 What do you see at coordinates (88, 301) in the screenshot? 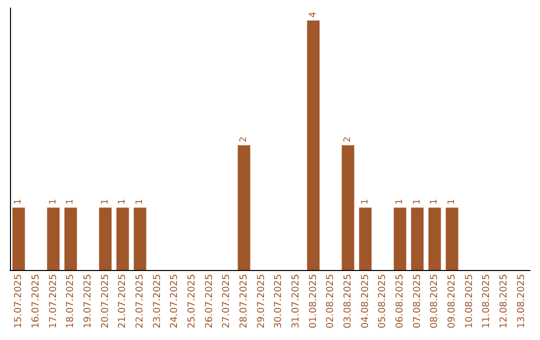
I see `x-tick-label: 19.07.2025` at bounding box center [88, 301].